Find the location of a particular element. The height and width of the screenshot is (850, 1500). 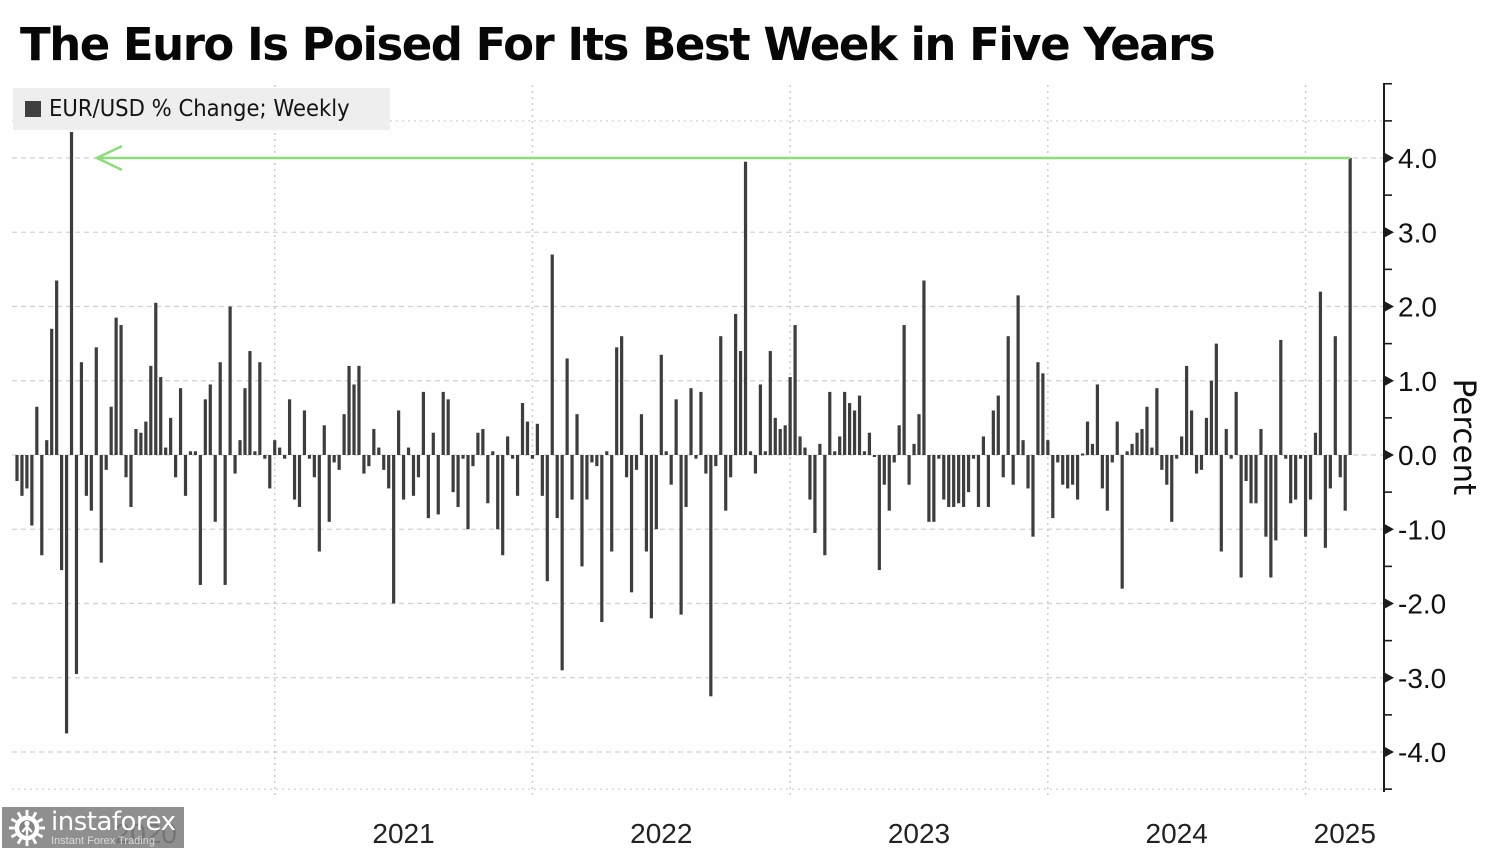

instaforex-gear-icon is located at coordinates (27, 827).